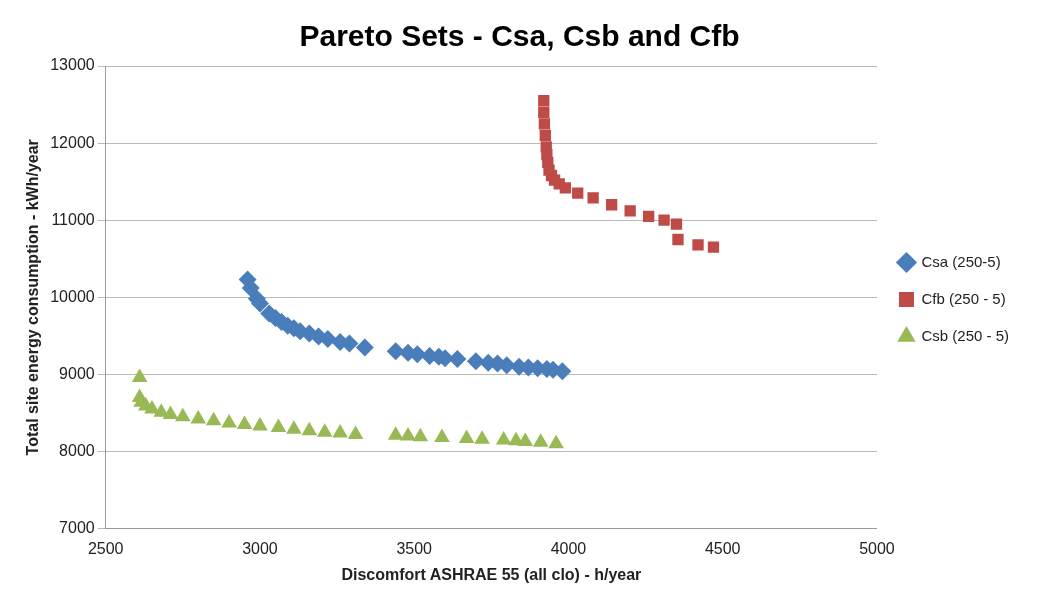 This screenshot has width=1059, height=599. I want to click on y-tick-label: 8000, so click(77, 450).